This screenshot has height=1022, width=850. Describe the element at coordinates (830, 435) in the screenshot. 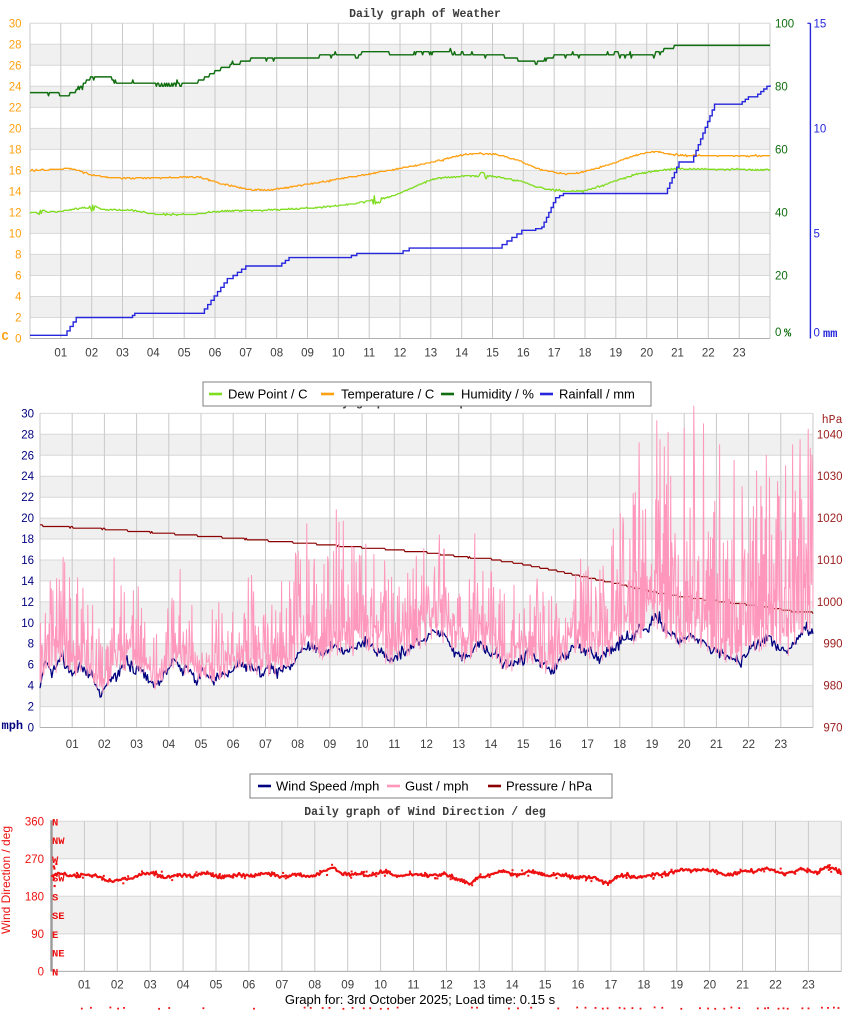

I see `svg-text: 1040` at that location.